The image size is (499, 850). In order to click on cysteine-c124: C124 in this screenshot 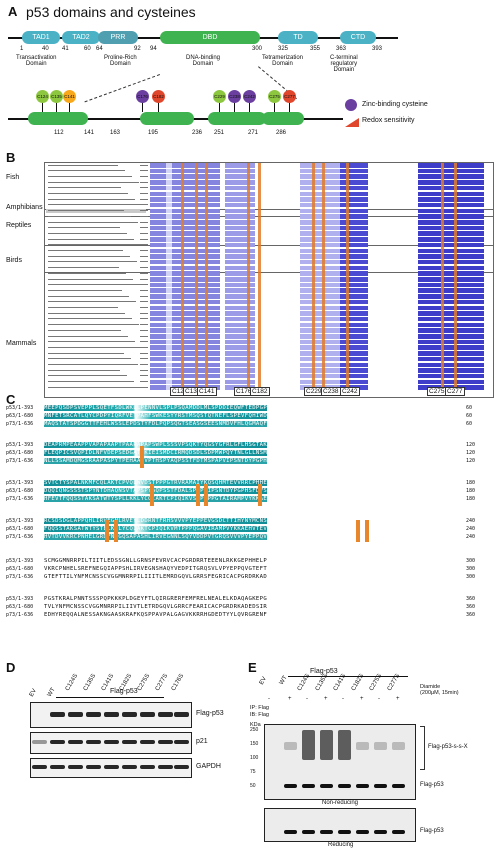, I will do `click(42, 96)`.